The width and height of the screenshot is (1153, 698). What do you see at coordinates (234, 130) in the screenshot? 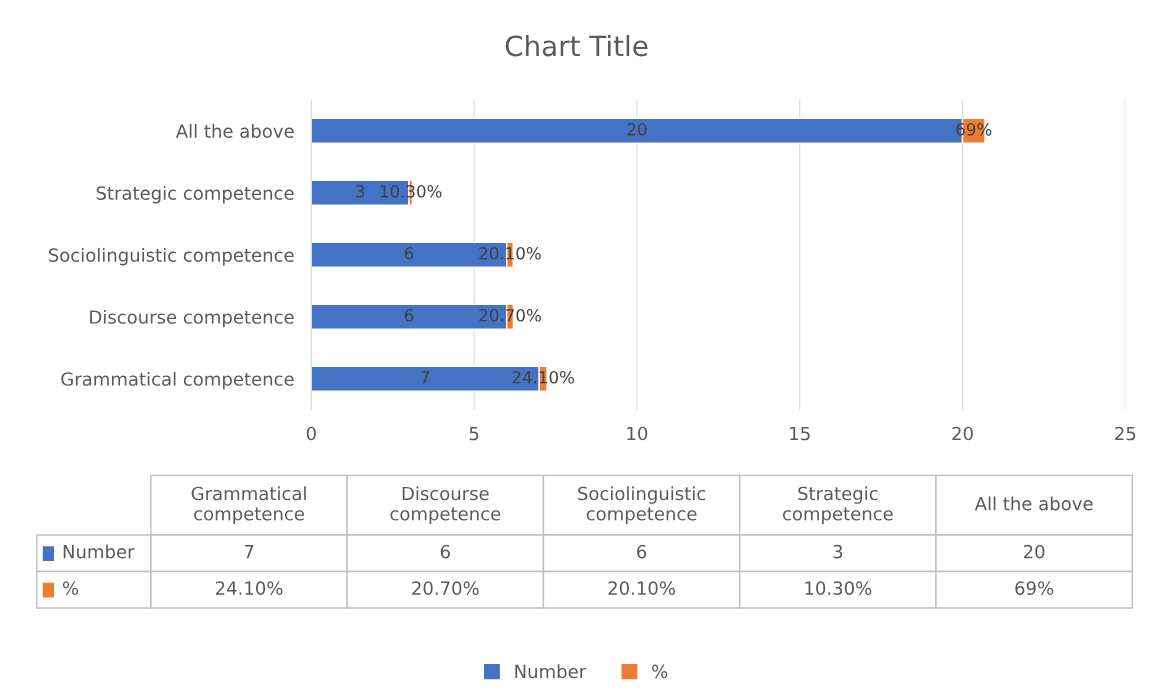
I see `y-tick-label: All the above` at bounding box center [234, 130].